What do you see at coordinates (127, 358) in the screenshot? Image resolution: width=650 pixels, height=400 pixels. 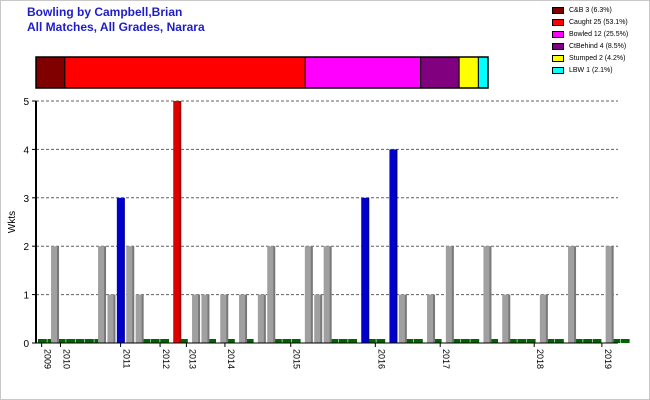 I see `x-tick-label: 2011` at bounding box center [127, 358].